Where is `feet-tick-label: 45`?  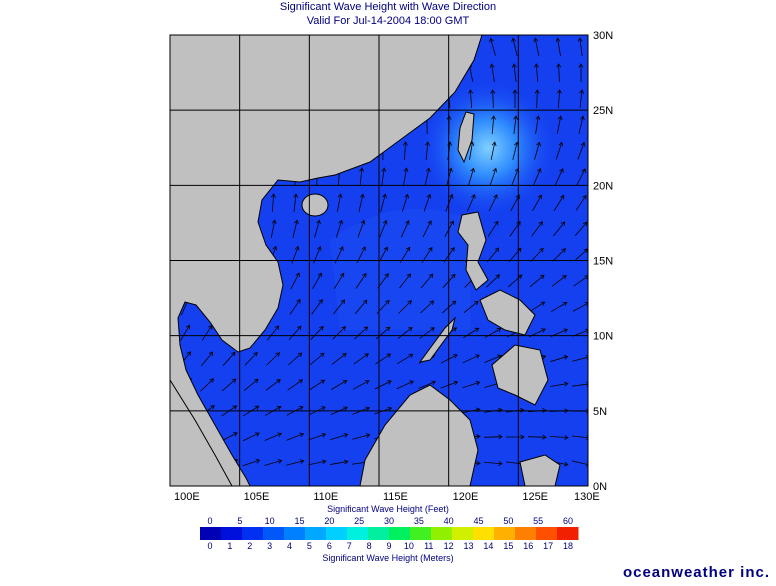
feet-tick-label: 45 is located at coordinates (478, 521).